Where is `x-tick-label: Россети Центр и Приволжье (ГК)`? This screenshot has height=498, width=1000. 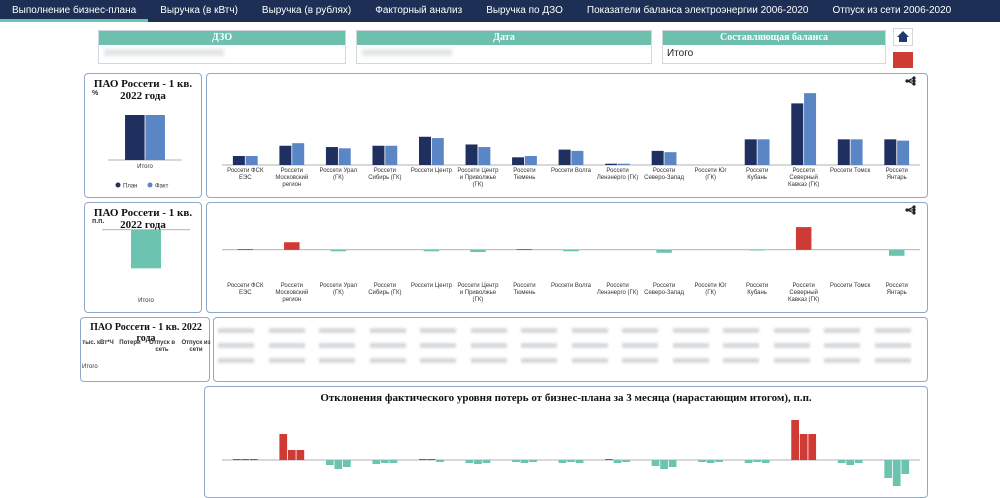 x-tick-label: Россети Центр и Приволжье (ГК) is located at coordinates (478, 293).